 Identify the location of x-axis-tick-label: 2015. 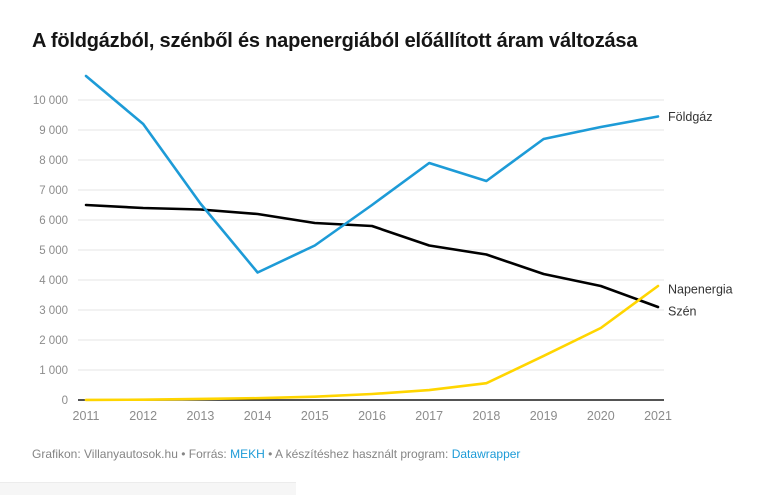
(315, 416).